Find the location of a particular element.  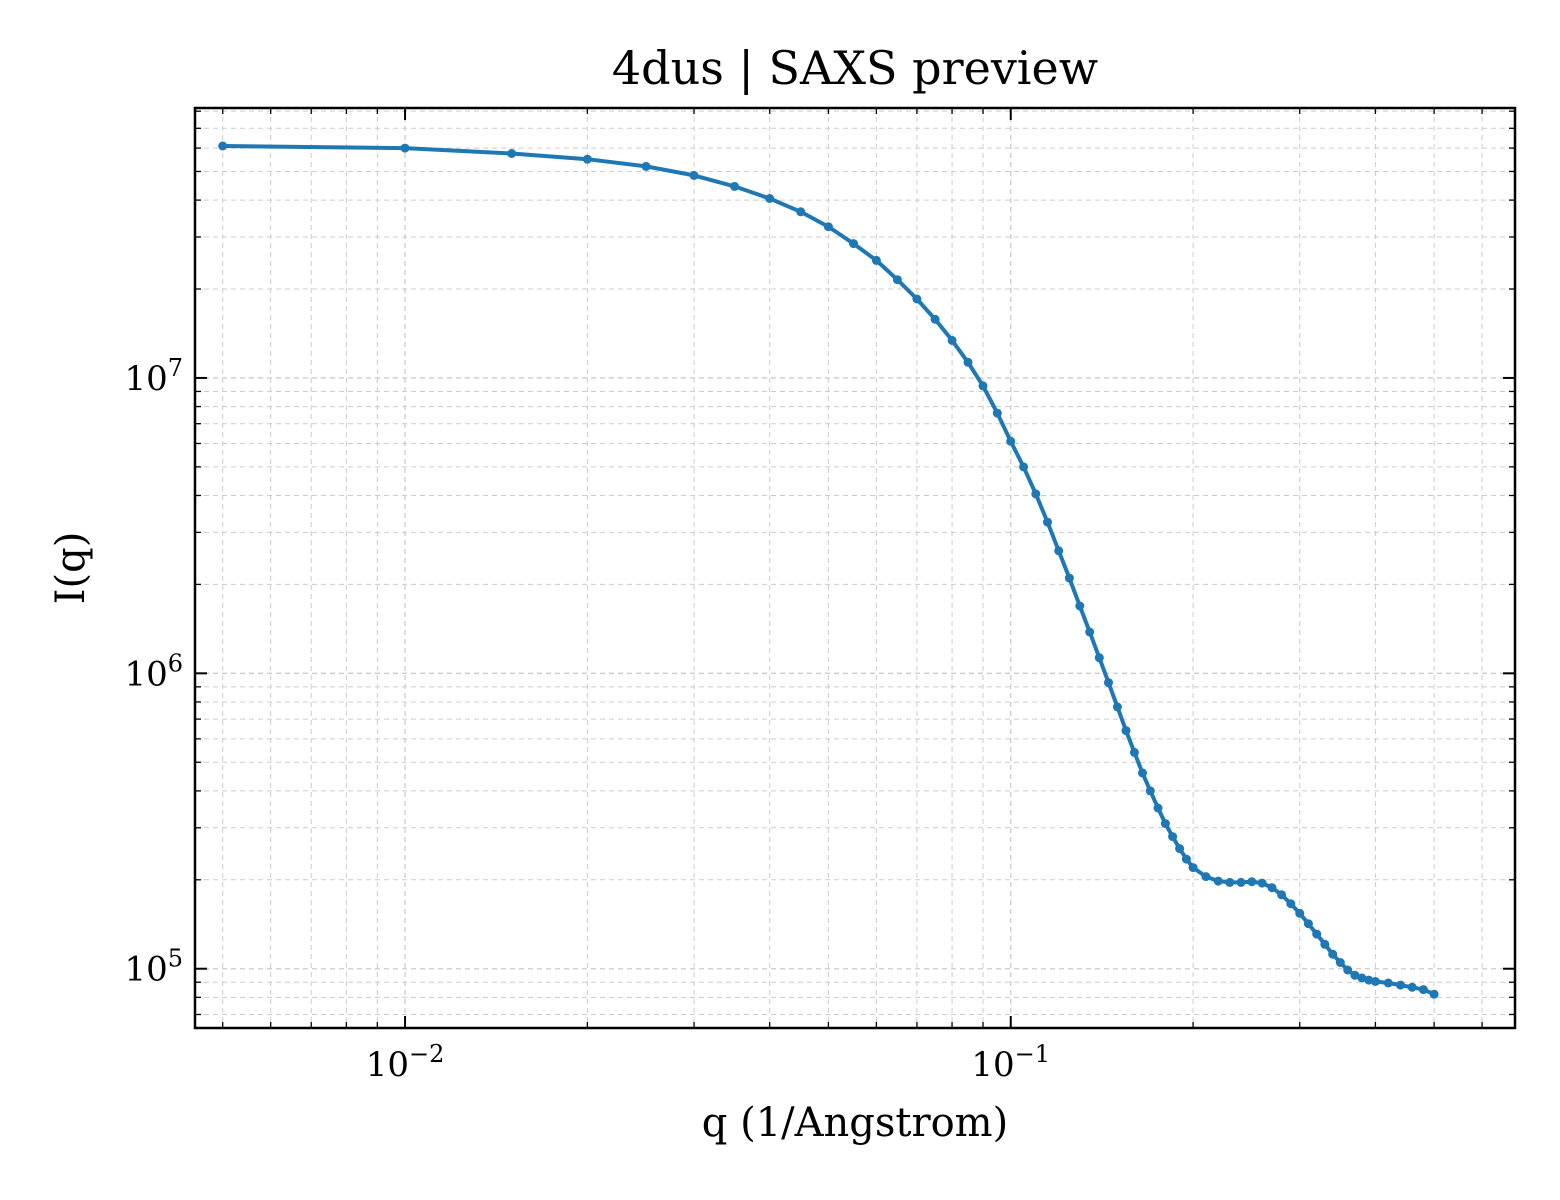

y-tick-label: 10⁶ is located at coordinates (153, 671).